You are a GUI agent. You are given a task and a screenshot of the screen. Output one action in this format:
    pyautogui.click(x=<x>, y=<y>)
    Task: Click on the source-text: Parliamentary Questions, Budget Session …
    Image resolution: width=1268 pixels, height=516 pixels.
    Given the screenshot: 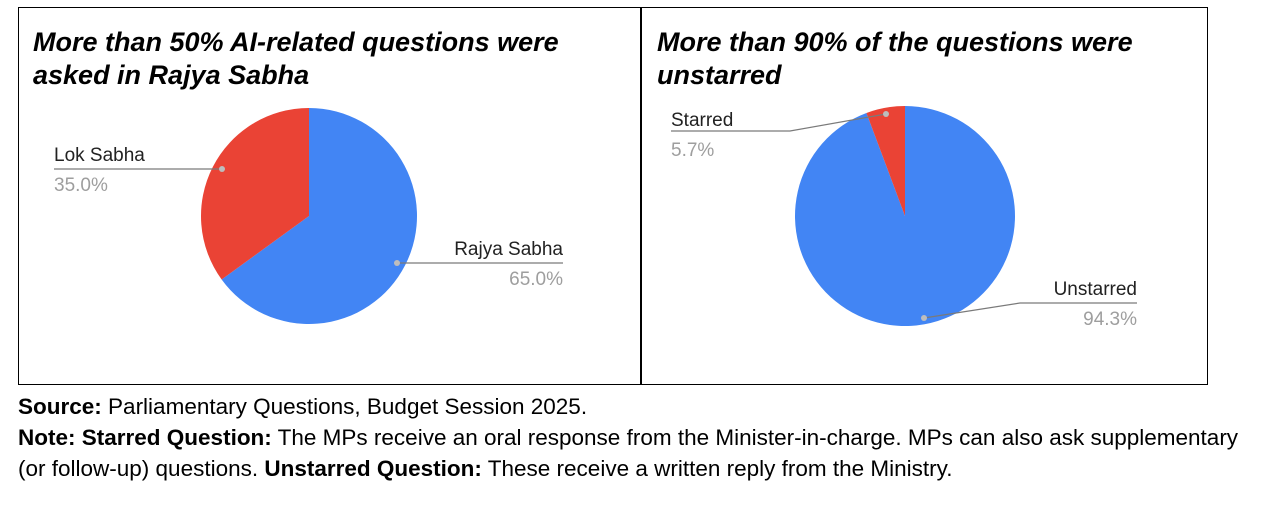 What is the action you would take?
    pyautogui.click(x=348, y=406)
    